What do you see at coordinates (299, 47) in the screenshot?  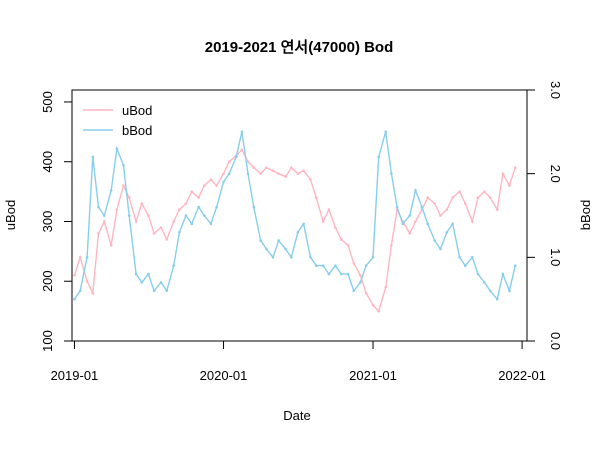 I see `chart-title: 2019-2021 연서(47000) Bod` at bounding box center [299, 47].